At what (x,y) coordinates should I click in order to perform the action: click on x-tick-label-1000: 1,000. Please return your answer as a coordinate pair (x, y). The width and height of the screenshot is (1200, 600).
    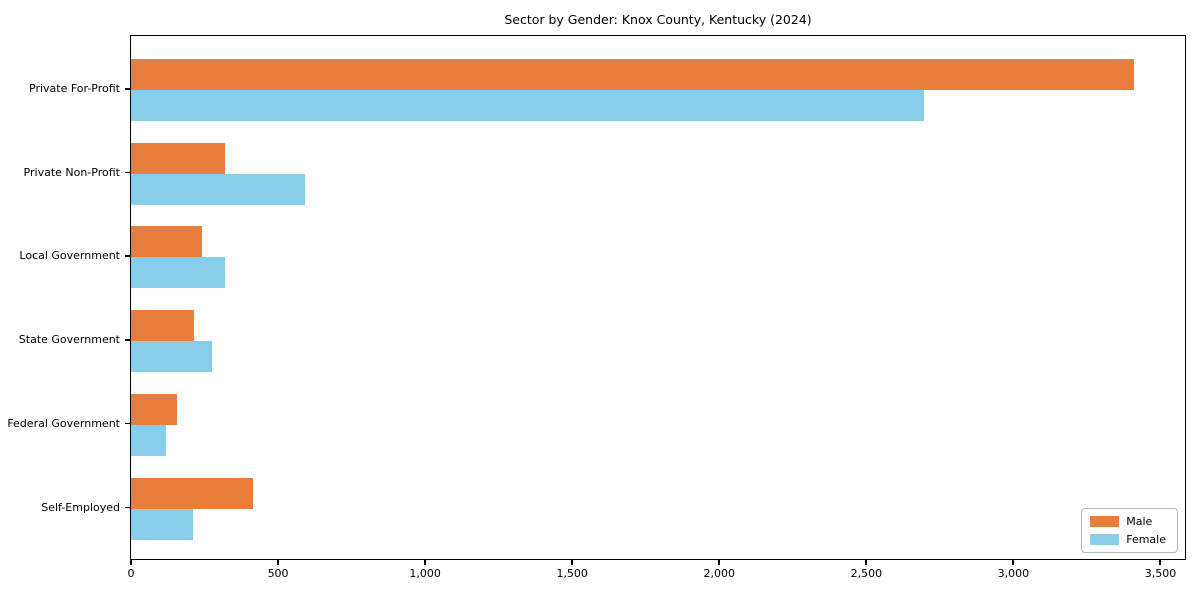
    Looking at the image, I should click on (425, 573).